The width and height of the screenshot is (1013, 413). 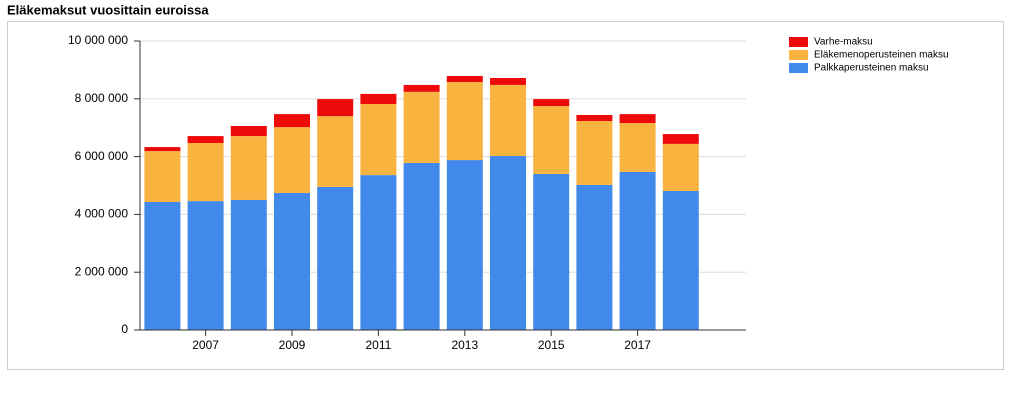 I want to click on legend-label: Eläkemenoperusteinen maksu, so click(x=881, y=55).